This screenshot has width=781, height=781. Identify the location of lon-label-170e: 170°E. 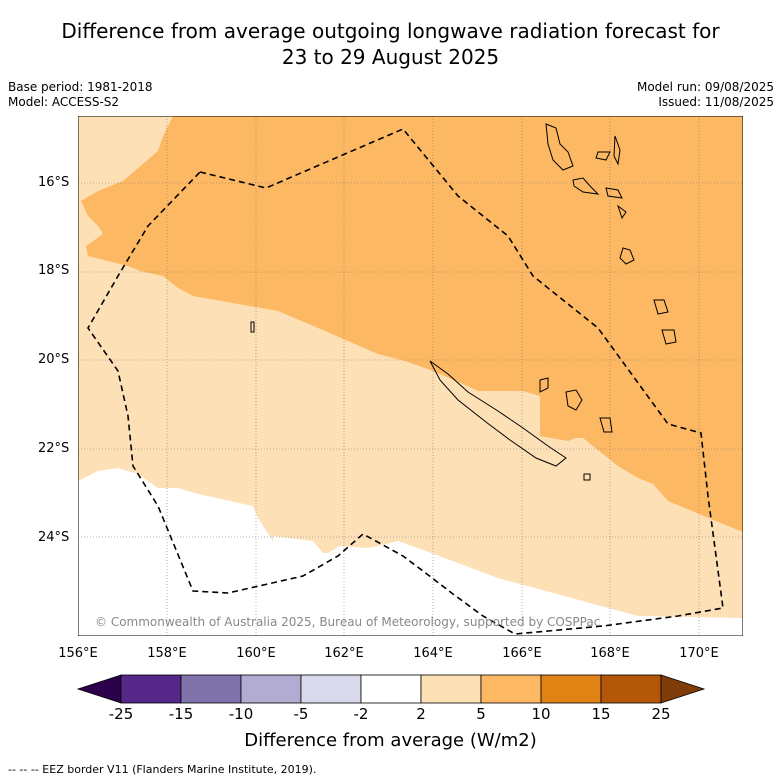
(699, 653).